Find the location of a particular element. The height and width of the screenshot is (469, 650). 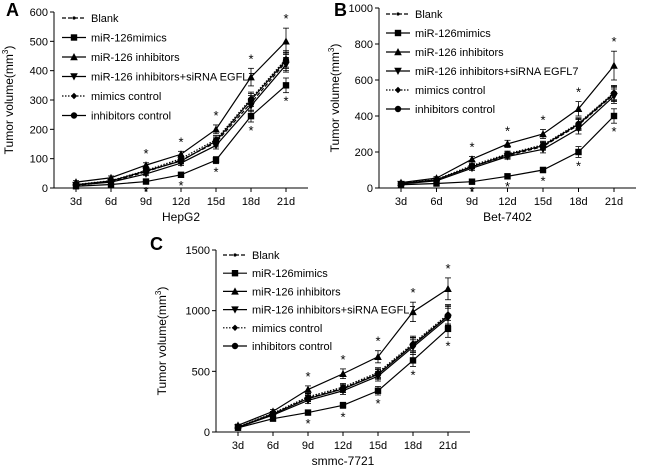

x-tick-label: 15d is located at coordinates (378, 446).